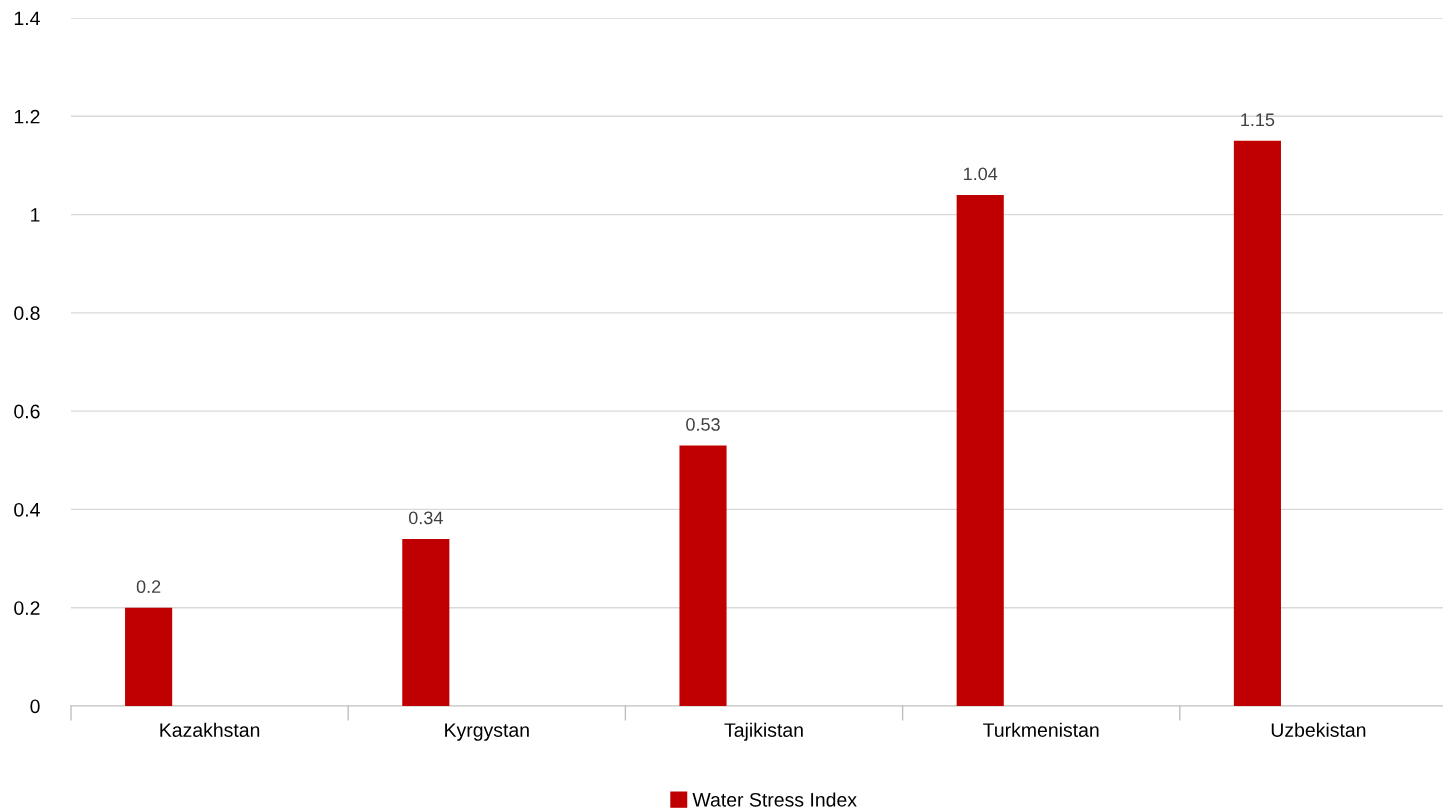 This screenshot has width=1443, height=808. I want to click on y-tick-label: 0.2, so click(27, 608).